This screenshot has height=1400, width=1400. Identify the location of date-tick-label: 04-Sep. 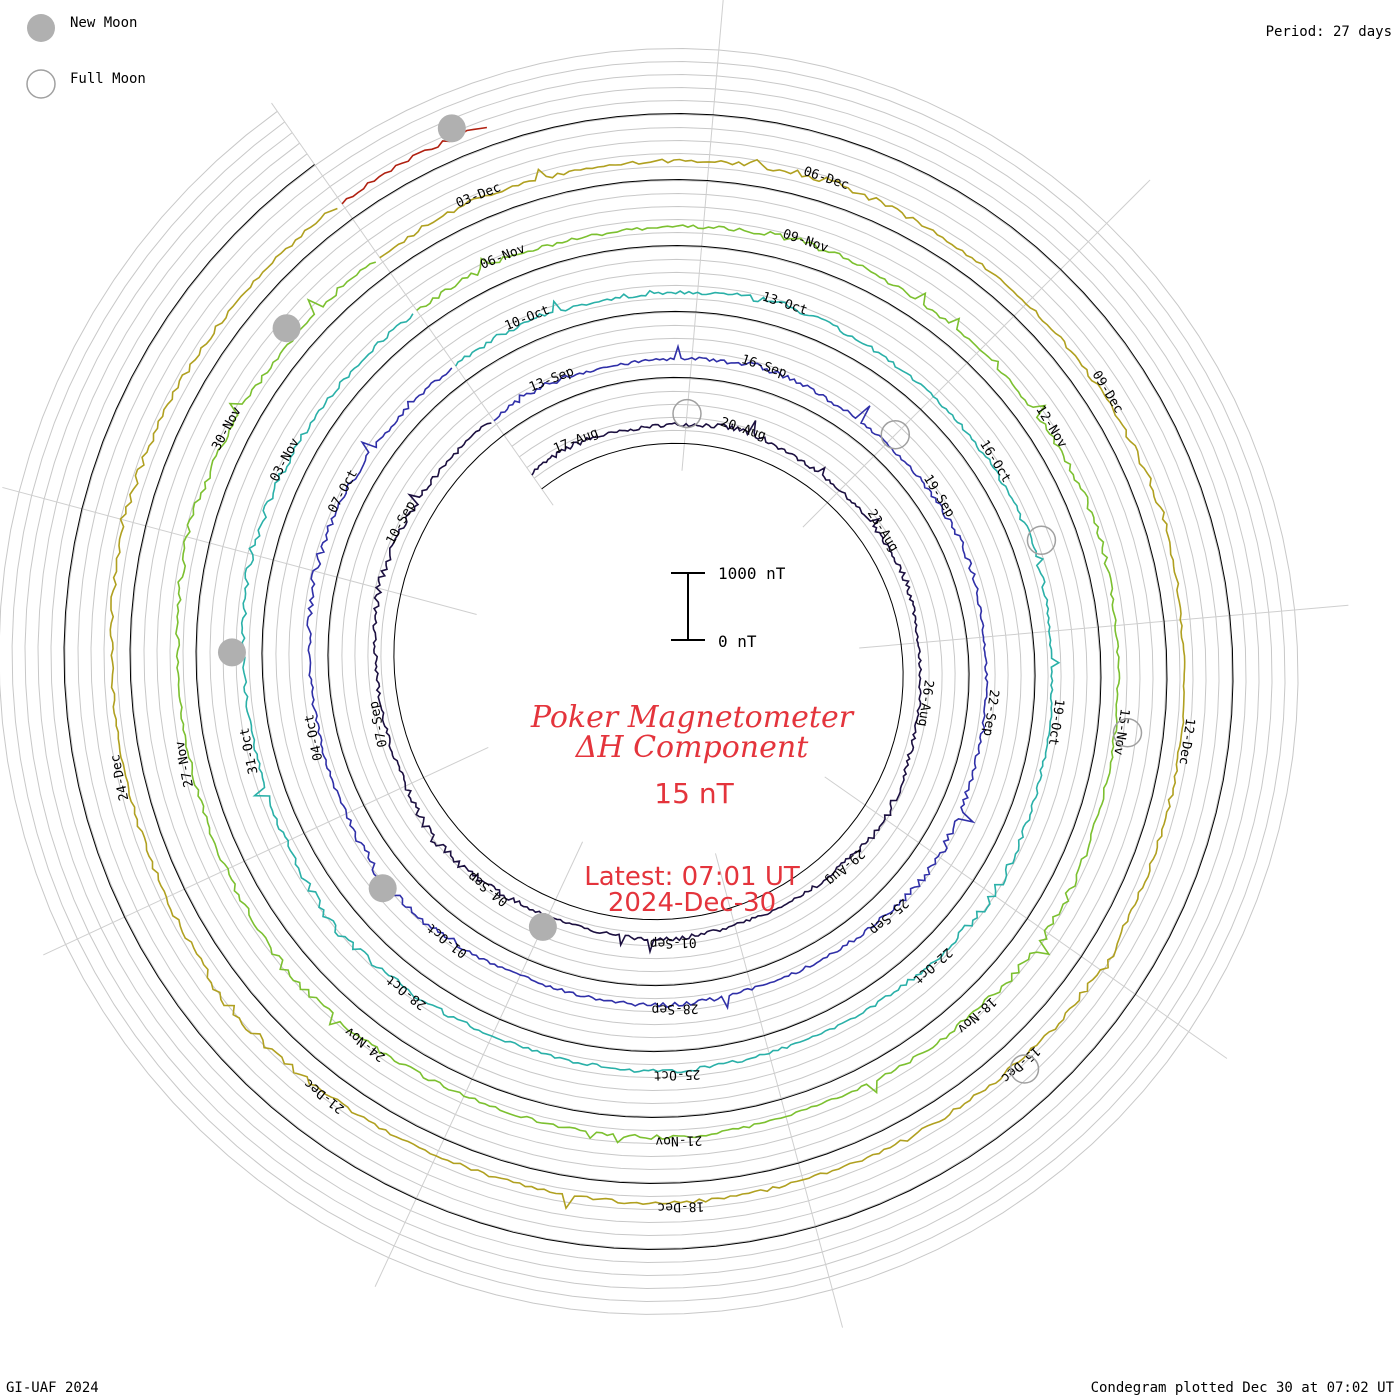
(488, 888).